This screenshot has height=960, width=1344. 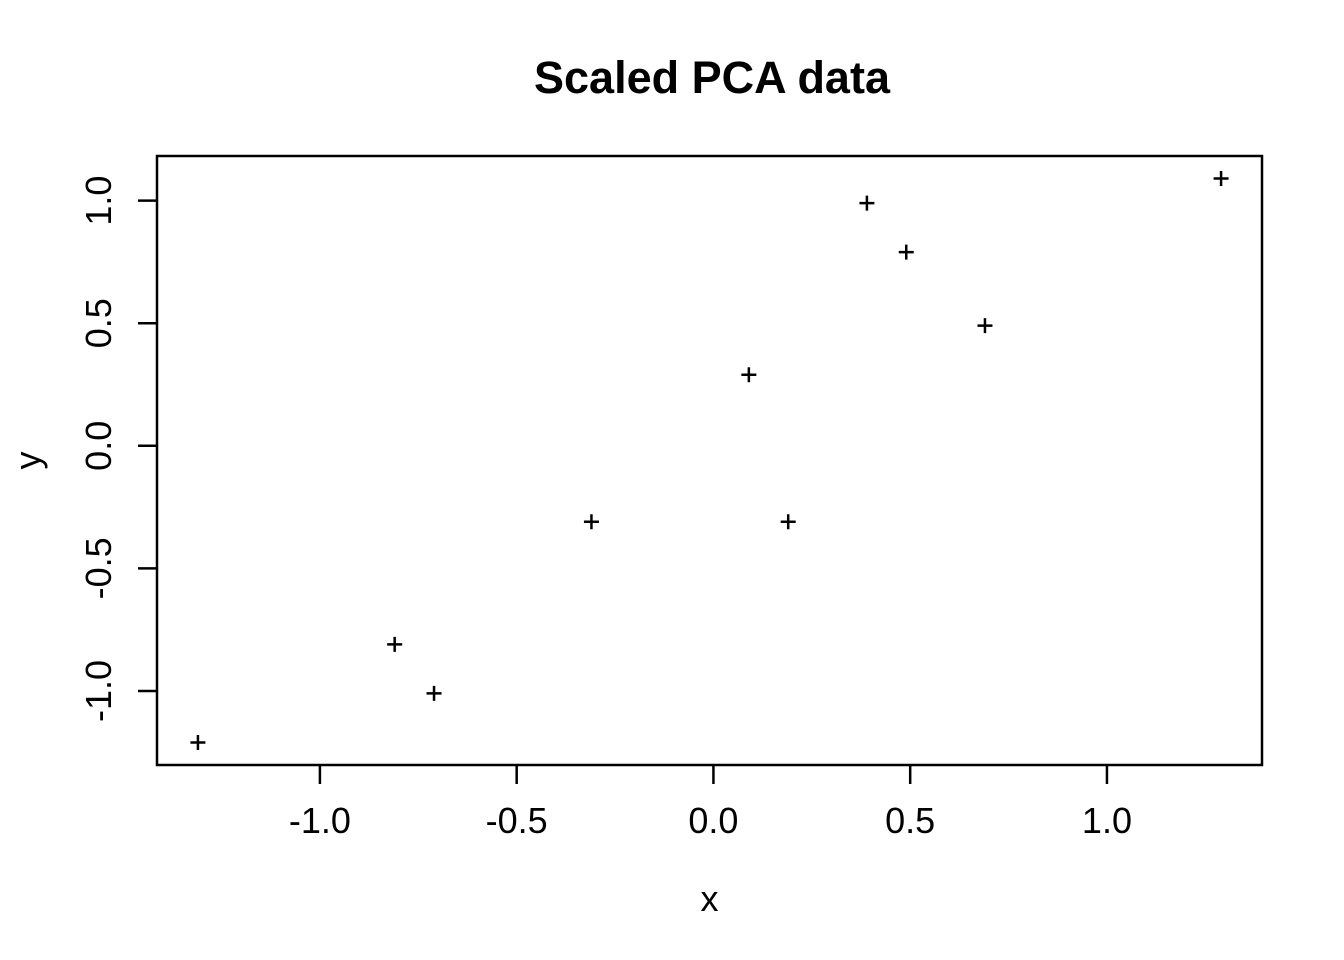 I want to click on x-axis-label: x, so click(x=710, y=898).